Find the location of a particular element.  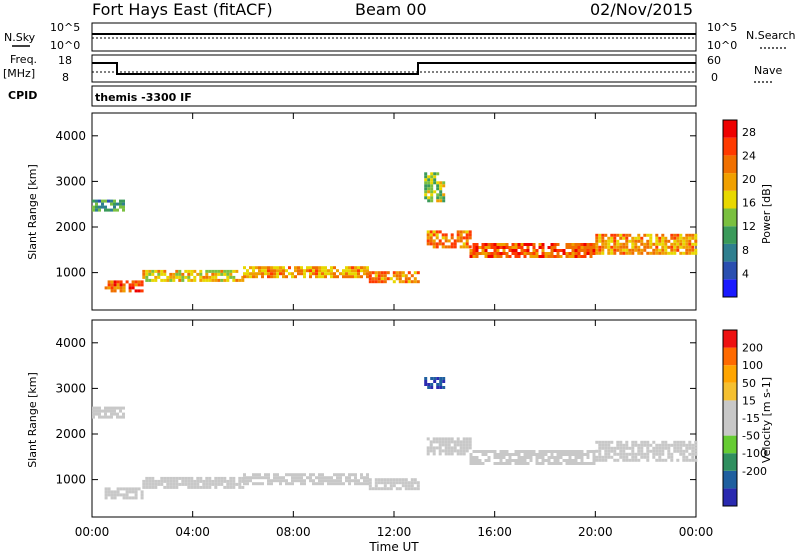

power-colorbar-frame is located at coordinates (730, 208).